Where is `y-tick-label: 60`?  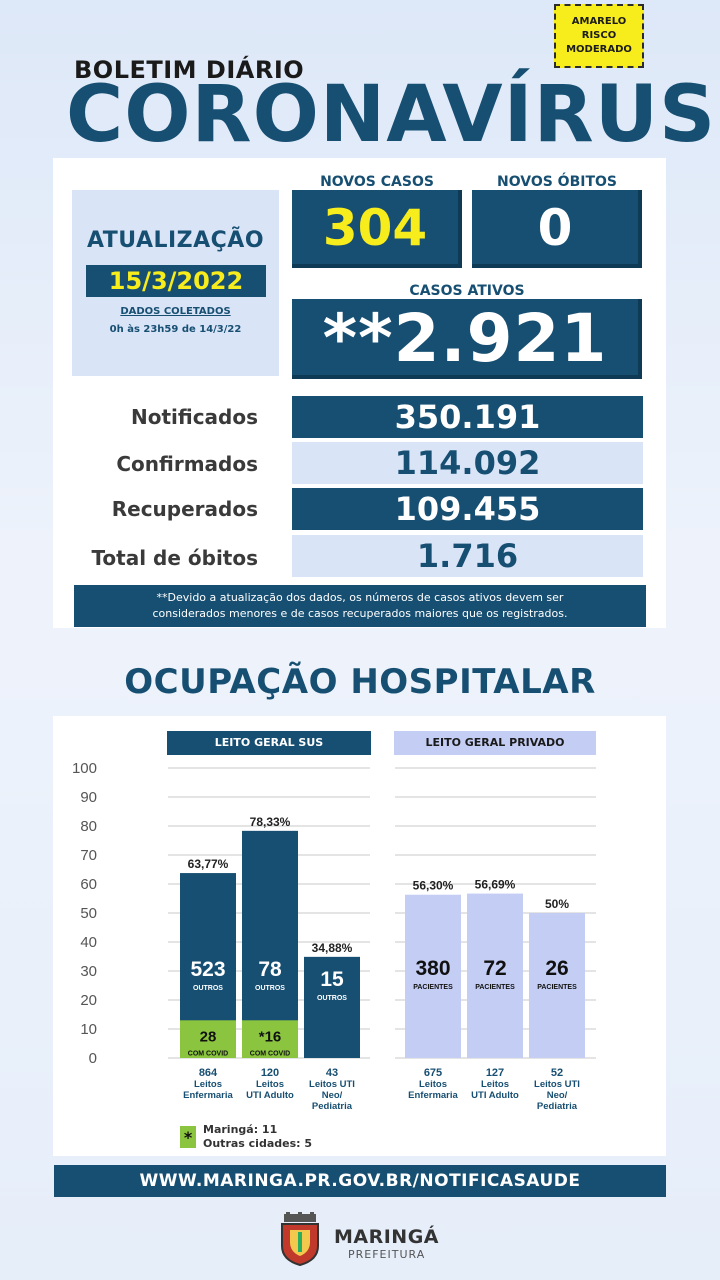
y-tick-label: 60 is located at coordinates (88, 884).